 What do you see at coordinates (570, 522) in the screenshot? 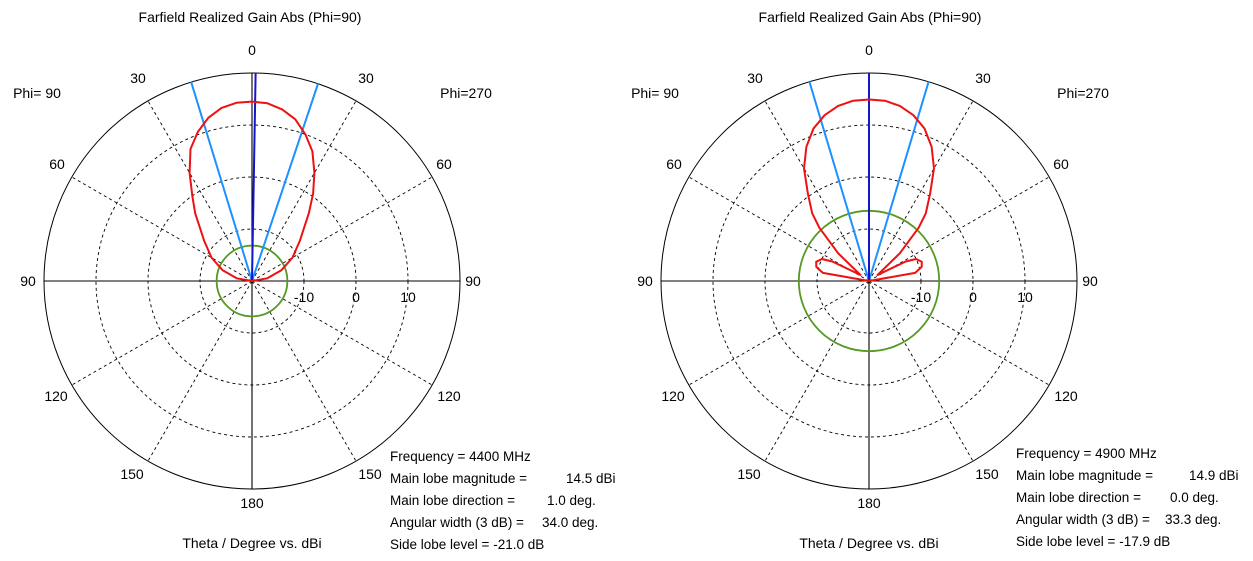
I see `angular-width-value: 34.0 deg.` at bounding box center [570, 522].